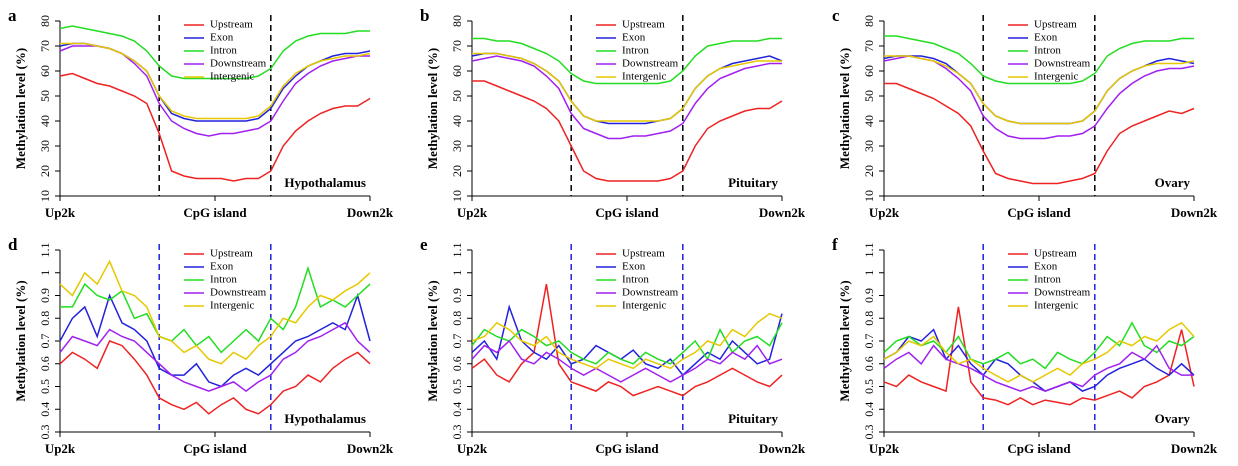  What do you see at coordinates (869, 250) in the screenshot?
I see `y-tick-label: 1.1` at bounding box center [869, 250].